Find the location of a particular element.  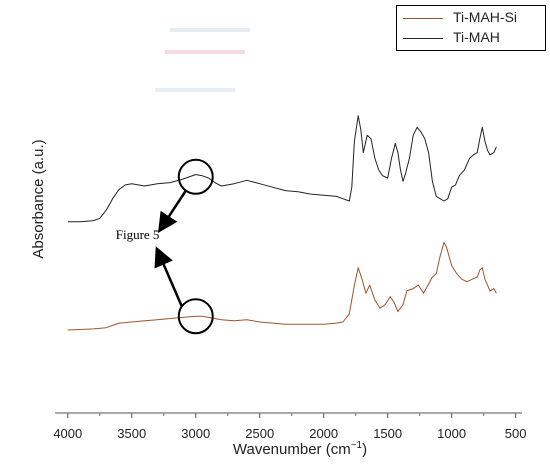

y-axis-label: Absorbance (a.u.) is located at coordinates (38, 199).